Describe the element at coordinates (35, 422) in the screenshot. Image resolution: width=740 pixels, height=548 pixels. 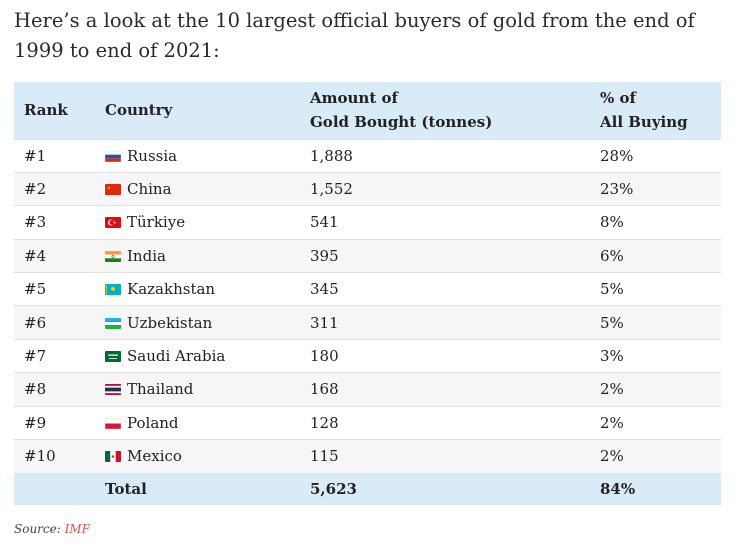
I see `rank-cell: #9` at that location.